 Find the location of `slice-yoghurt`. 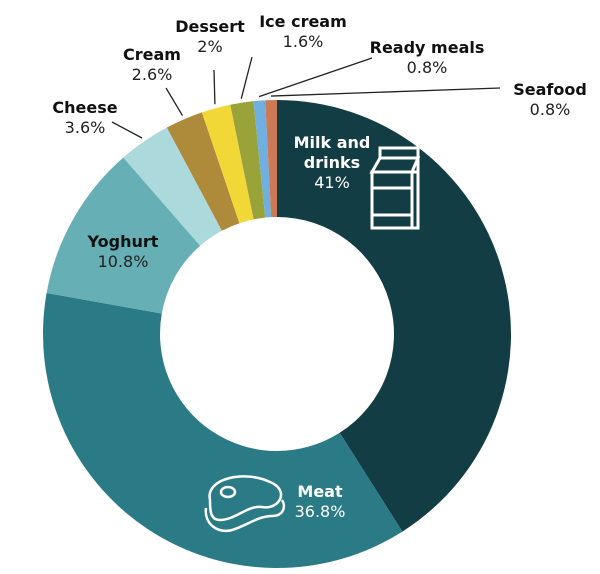

slice-yoghurt is located at coordinates (123, 235).